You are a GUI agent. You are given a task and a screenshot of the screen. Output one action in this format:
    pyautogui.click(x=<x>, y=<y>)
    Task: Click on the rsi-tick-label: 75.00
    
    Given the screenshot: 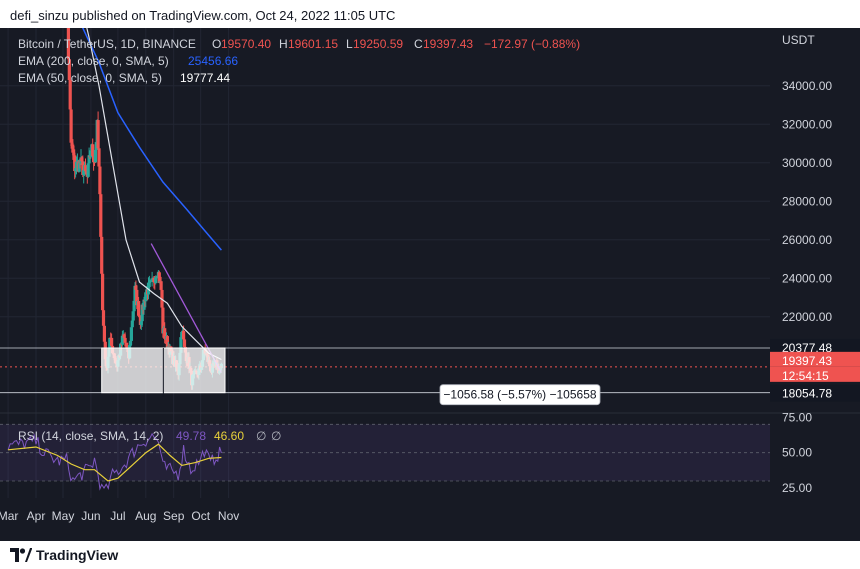 What is the action you would take?
    pyautogui.click(x=797, y=417)
    